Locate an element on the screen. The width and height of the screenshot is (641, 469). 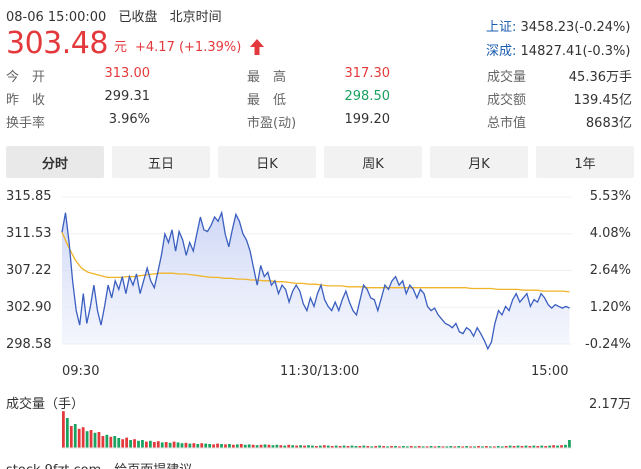
timezone-label: 北京时间 is located at coordinates (195, 17).